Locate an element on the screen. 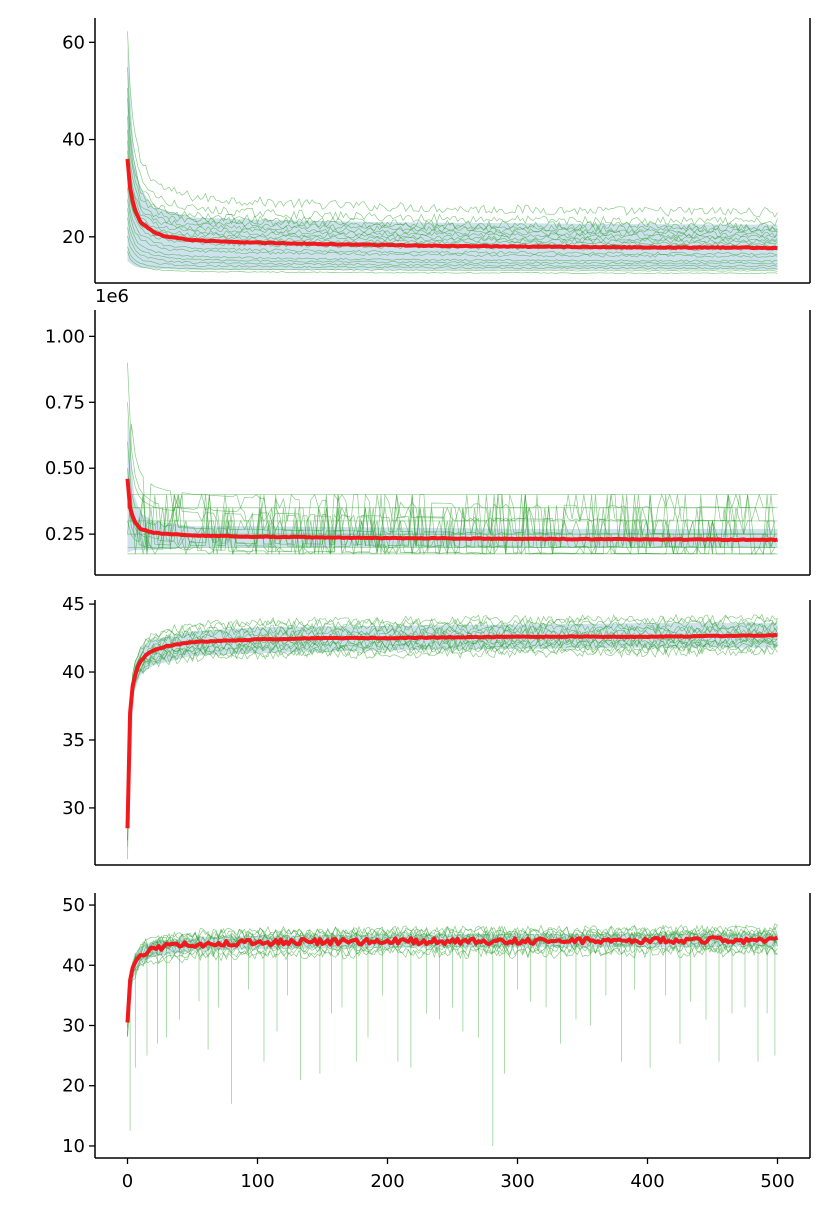 The height and width of the screenshot is (1225, 830). x-tick-label: 0 is located at coordinates (127, 1181).